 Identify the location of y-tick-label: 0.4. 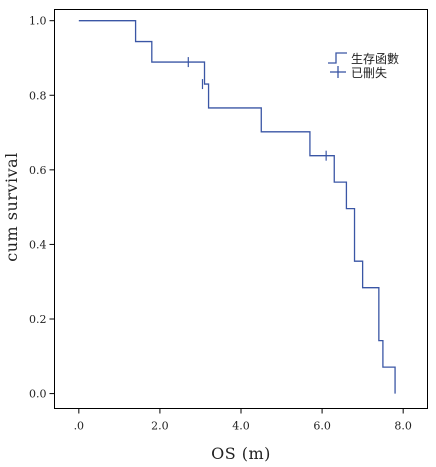
(38, 244).